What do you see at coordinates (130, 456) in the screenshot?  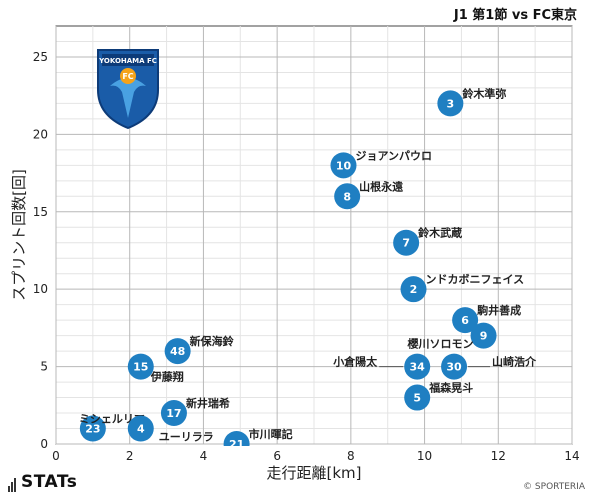 I see `x-tick-label: 2` at bounding box center [130, 456].